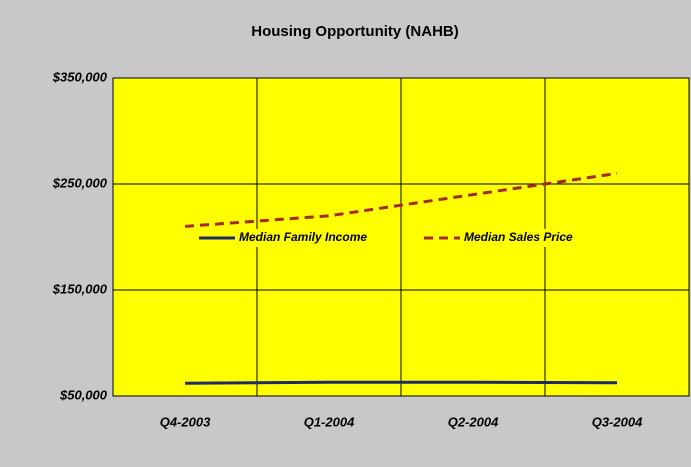 This screenshot has width=691, height=467. Describe the element at coordinates (617, 421) in the screenshot. I see `x-tick-label: Q3-2004` at that location.